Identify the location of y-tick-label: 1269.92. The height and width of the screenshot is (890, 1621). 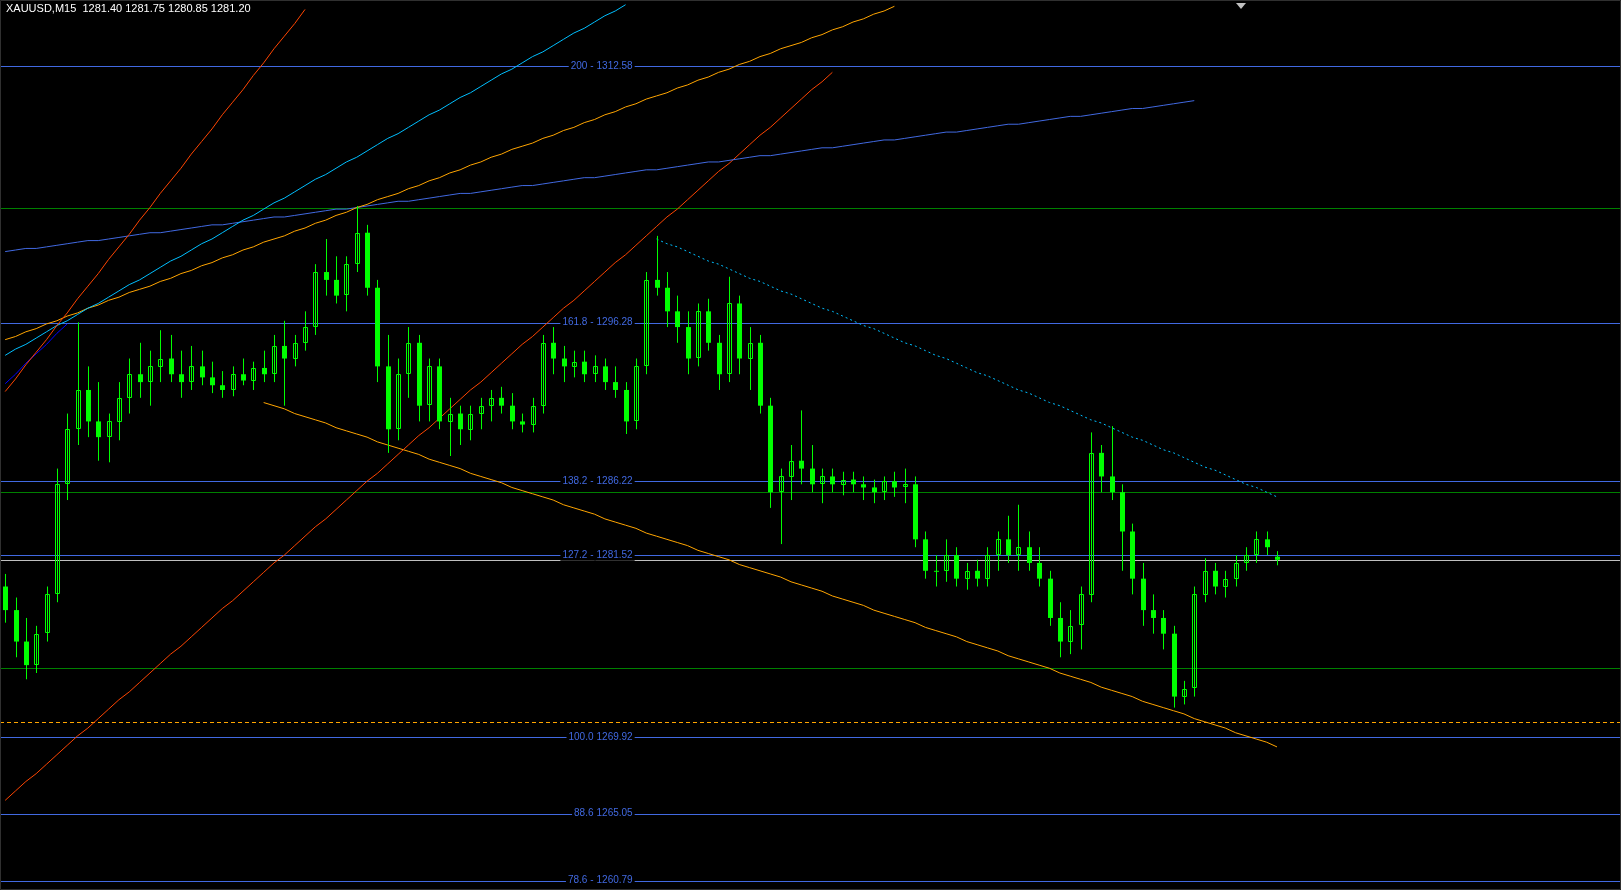
(615, 736).